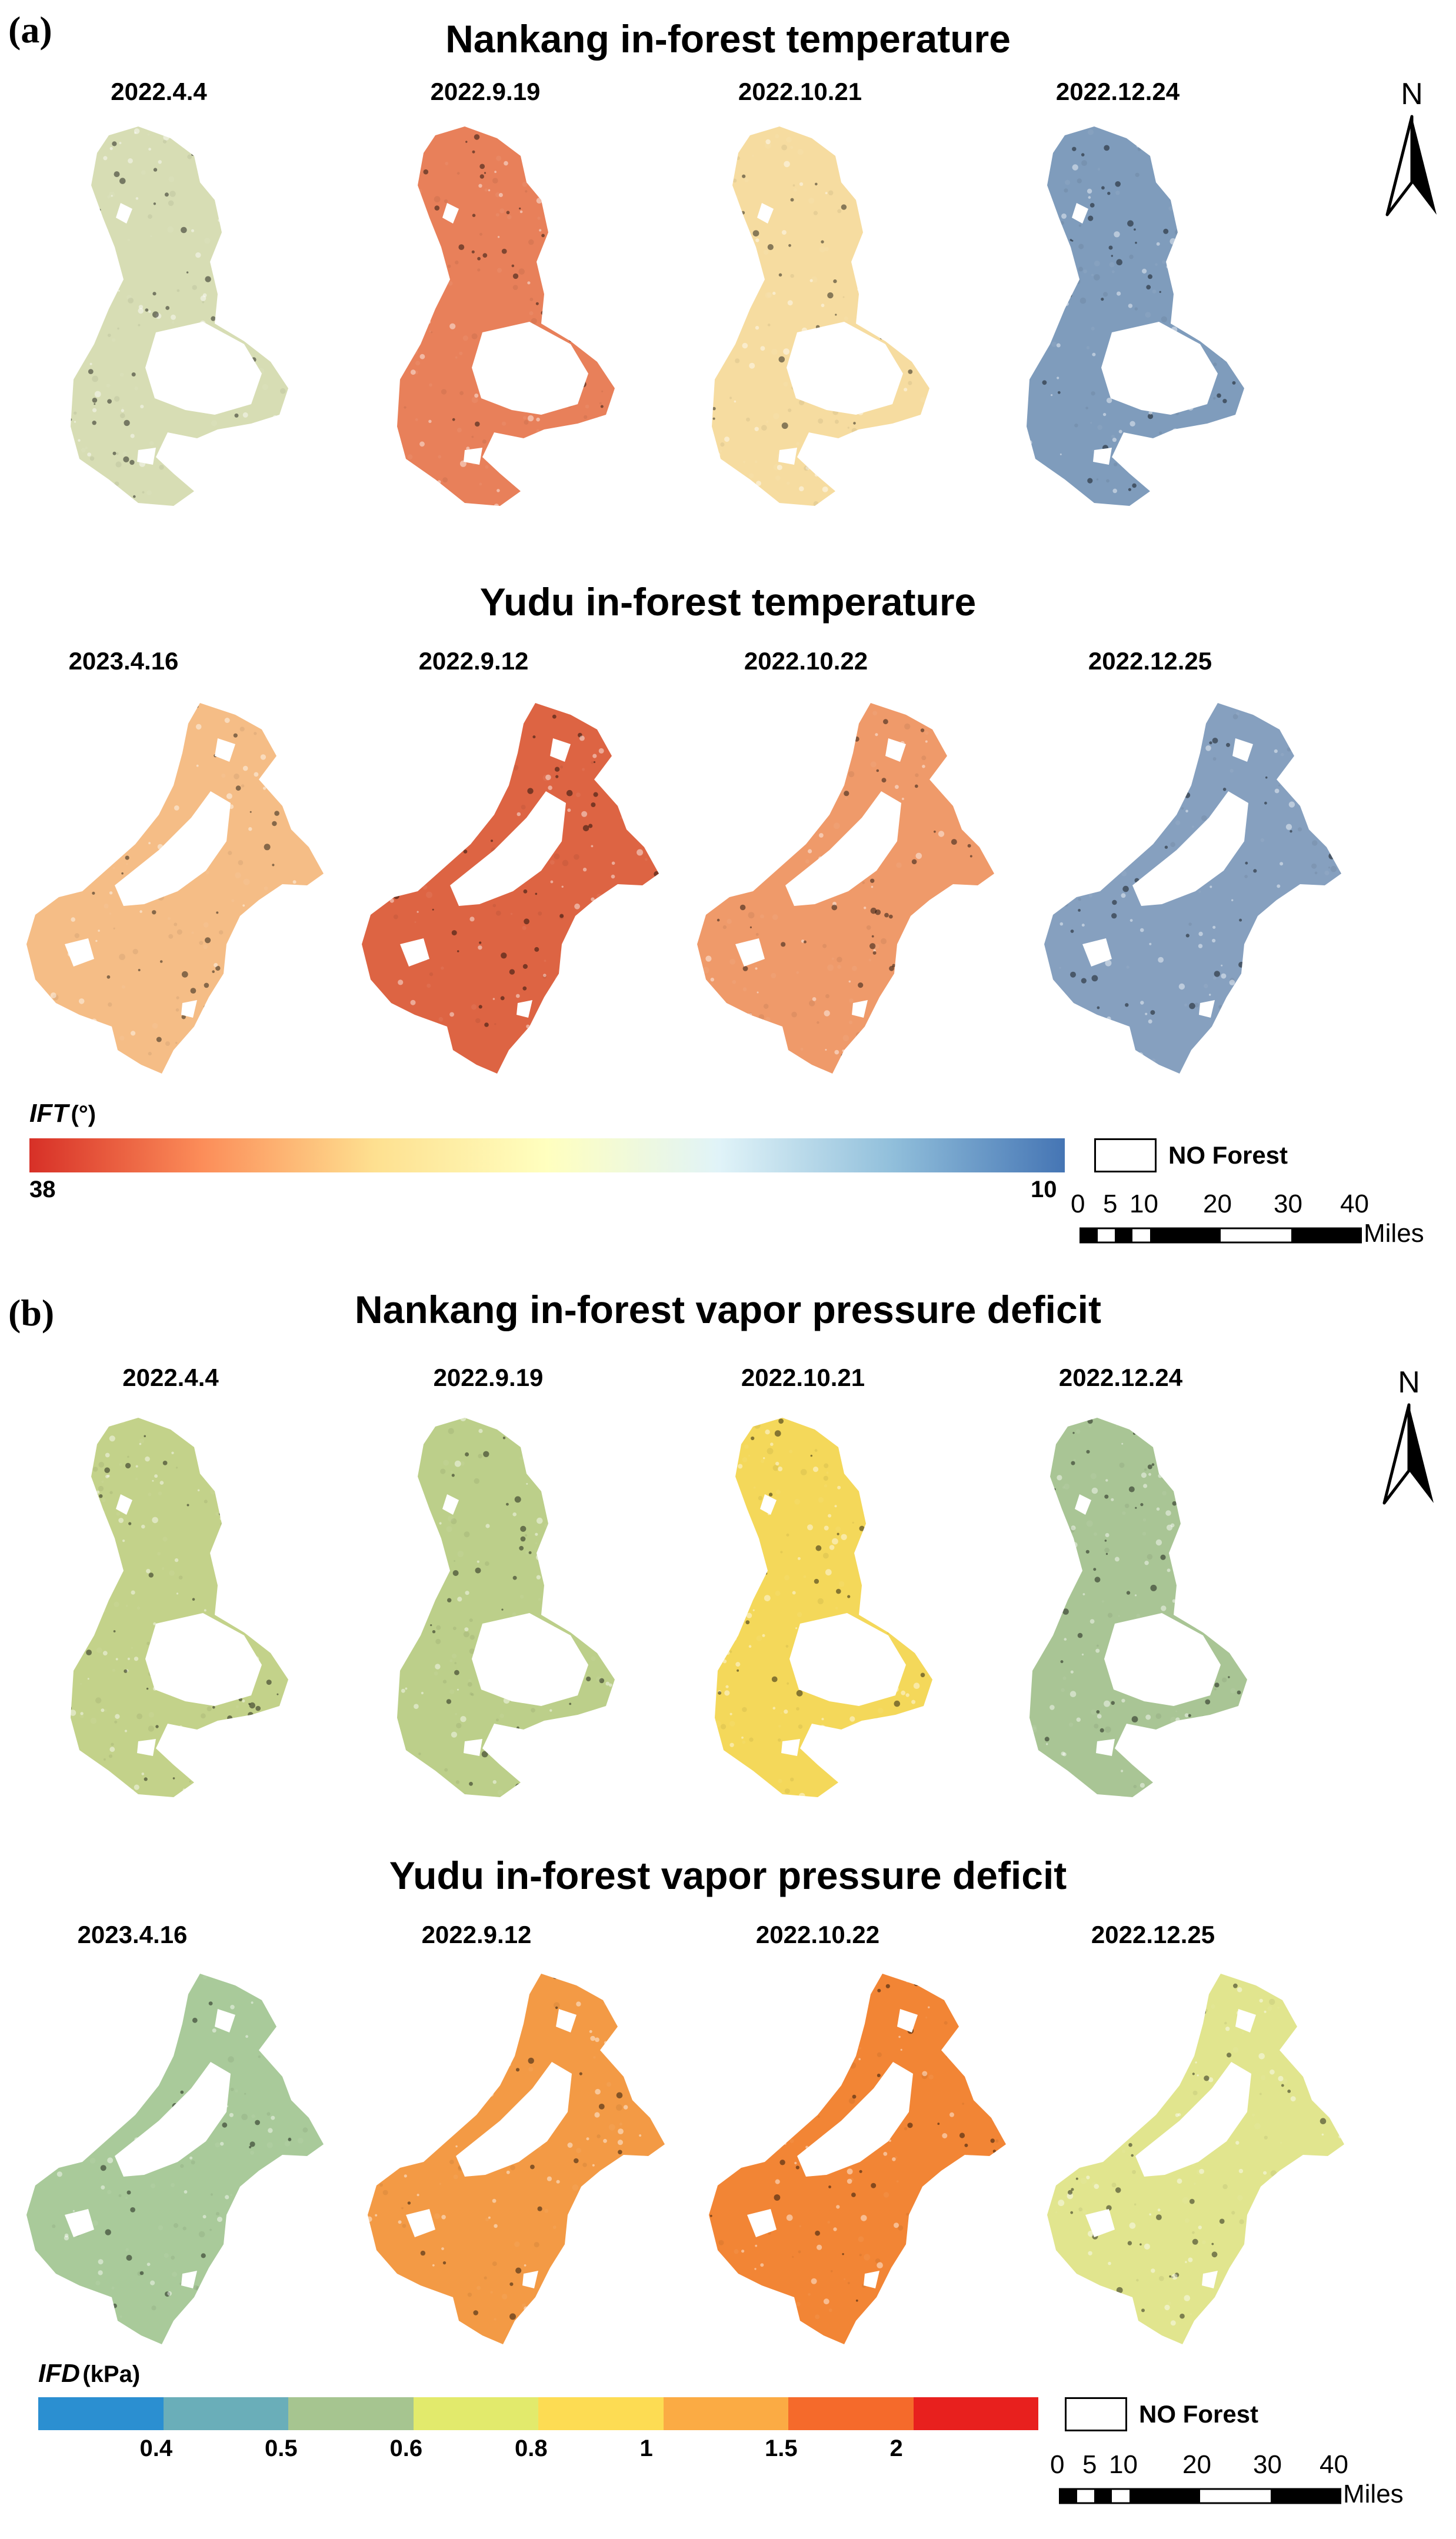 Image resolution: width=1456 pixels, height=2539 pixels. What do you see at coordinates (1078, 1203) in the screenshot?
I see `scale-tick: 0` at bounding box center [1078, 1203].